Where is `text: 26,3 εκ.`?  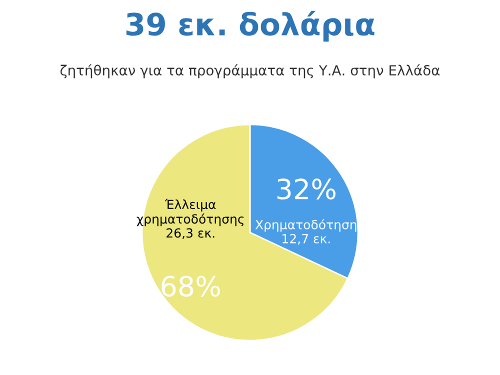 text: 26,3 εκ. is located at coordinates (190, 233).